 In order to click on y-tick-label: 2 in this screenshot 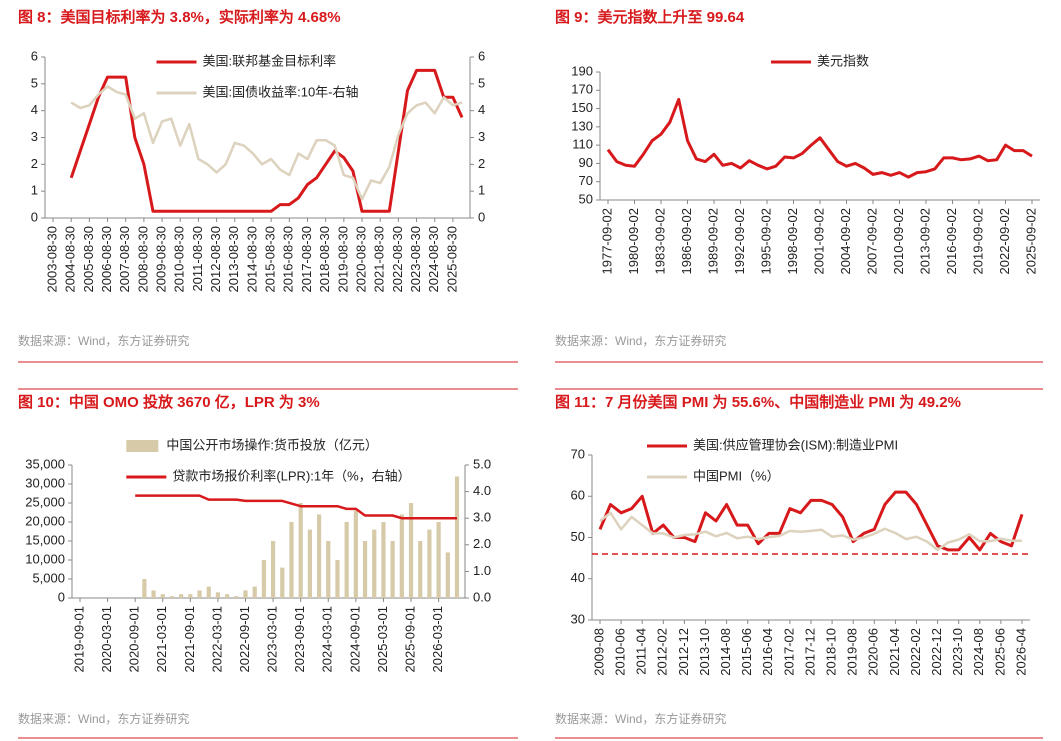, I will do `click(34, 163)`.